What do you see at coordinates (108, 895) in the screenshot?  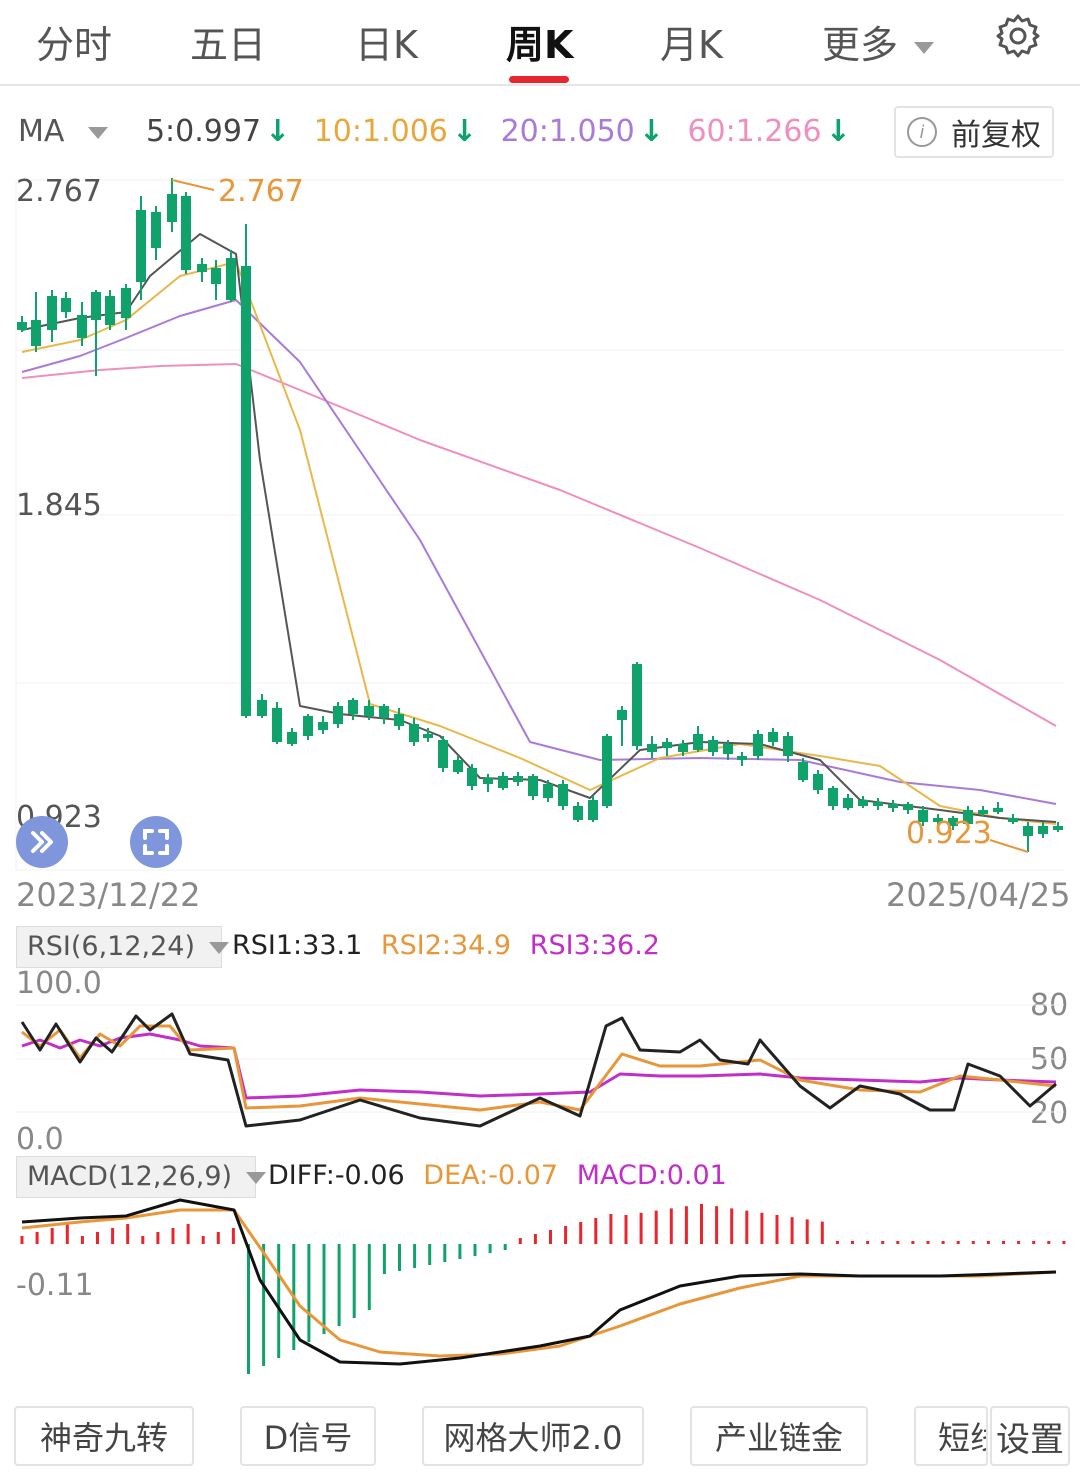 I see `start-date: 2023/12/22` at bounding box center [108, 895].